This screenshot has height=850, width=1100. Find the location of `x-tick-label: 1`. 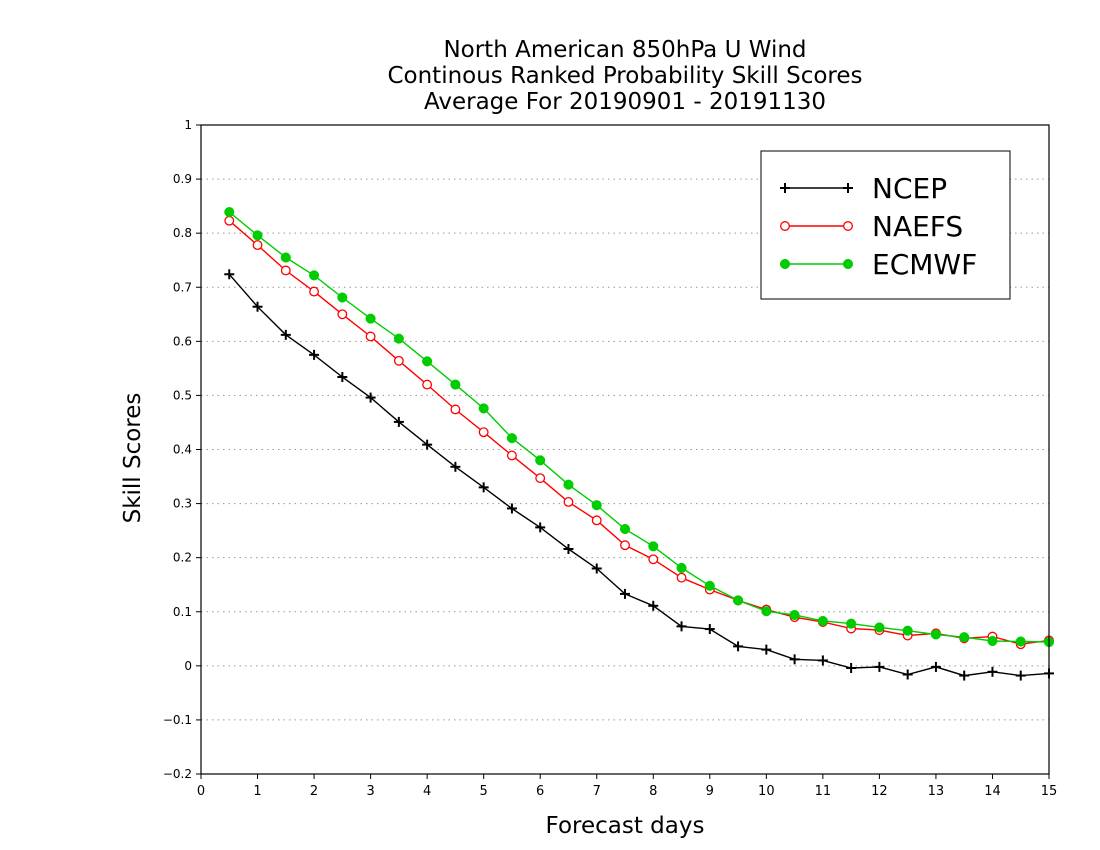

x-tick-label: 1 is located at coordinates (257, 791).